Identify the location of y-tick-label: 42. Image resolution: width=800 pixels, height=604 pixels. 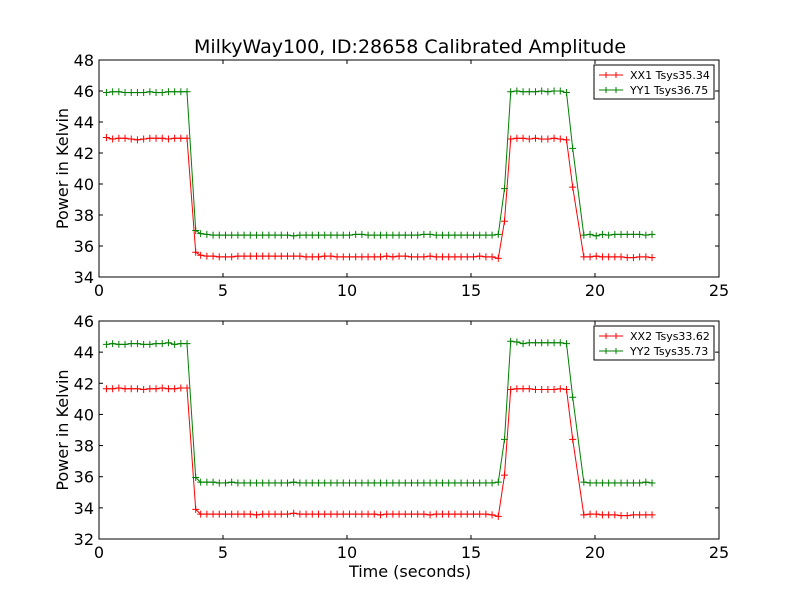
(84, 383).